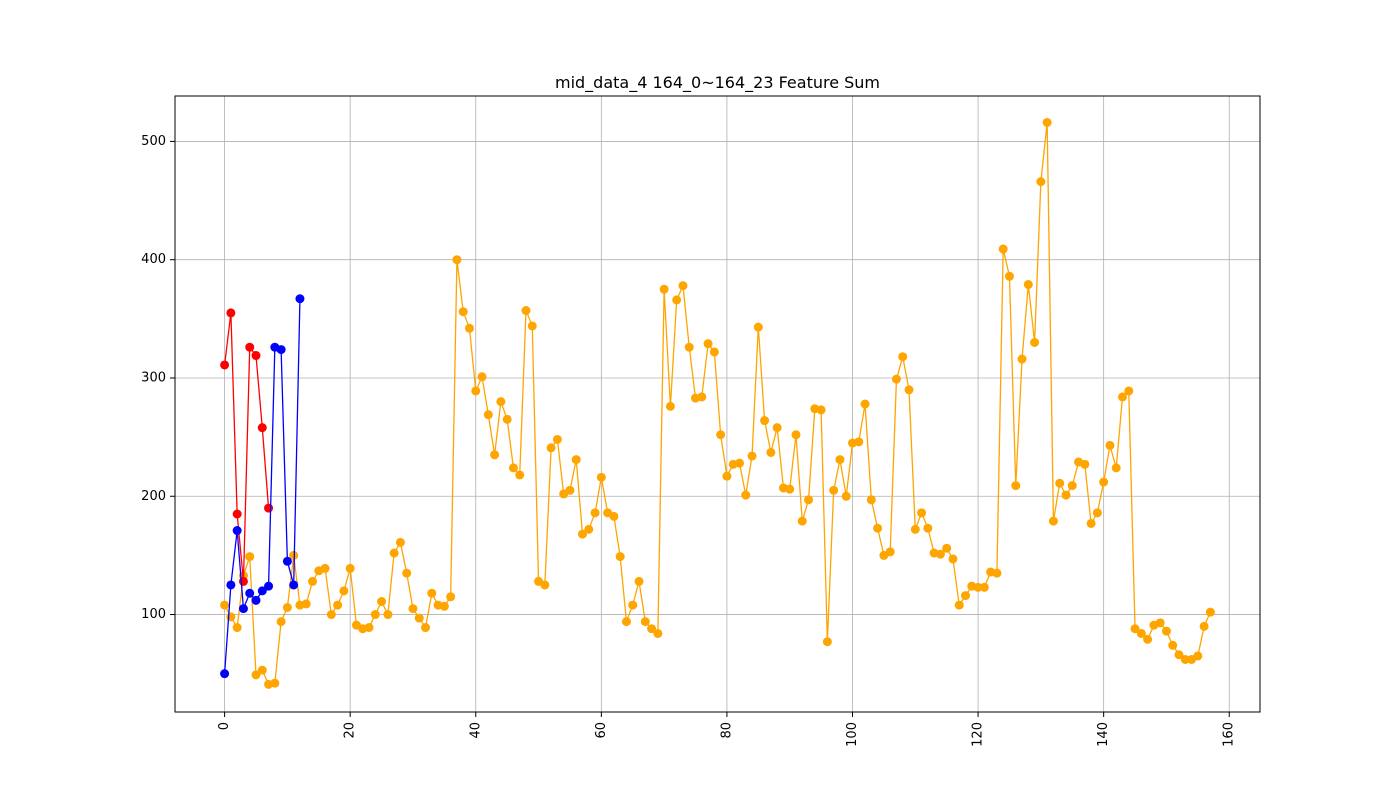 The image size is (1400, 800). I want to click on y-axis: 100 200 300 400 500, so click(158, 378).